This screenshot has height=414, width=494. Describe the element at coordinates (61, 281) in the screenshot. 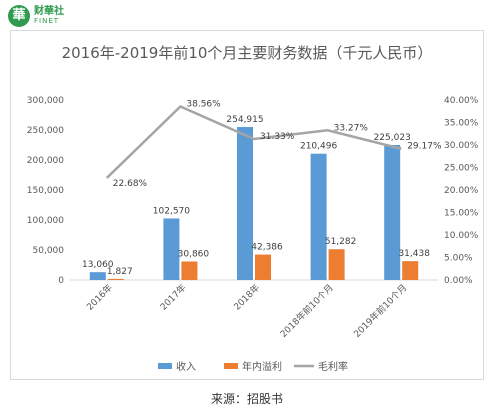

I see `y-left-tick-label: 0` at that location.